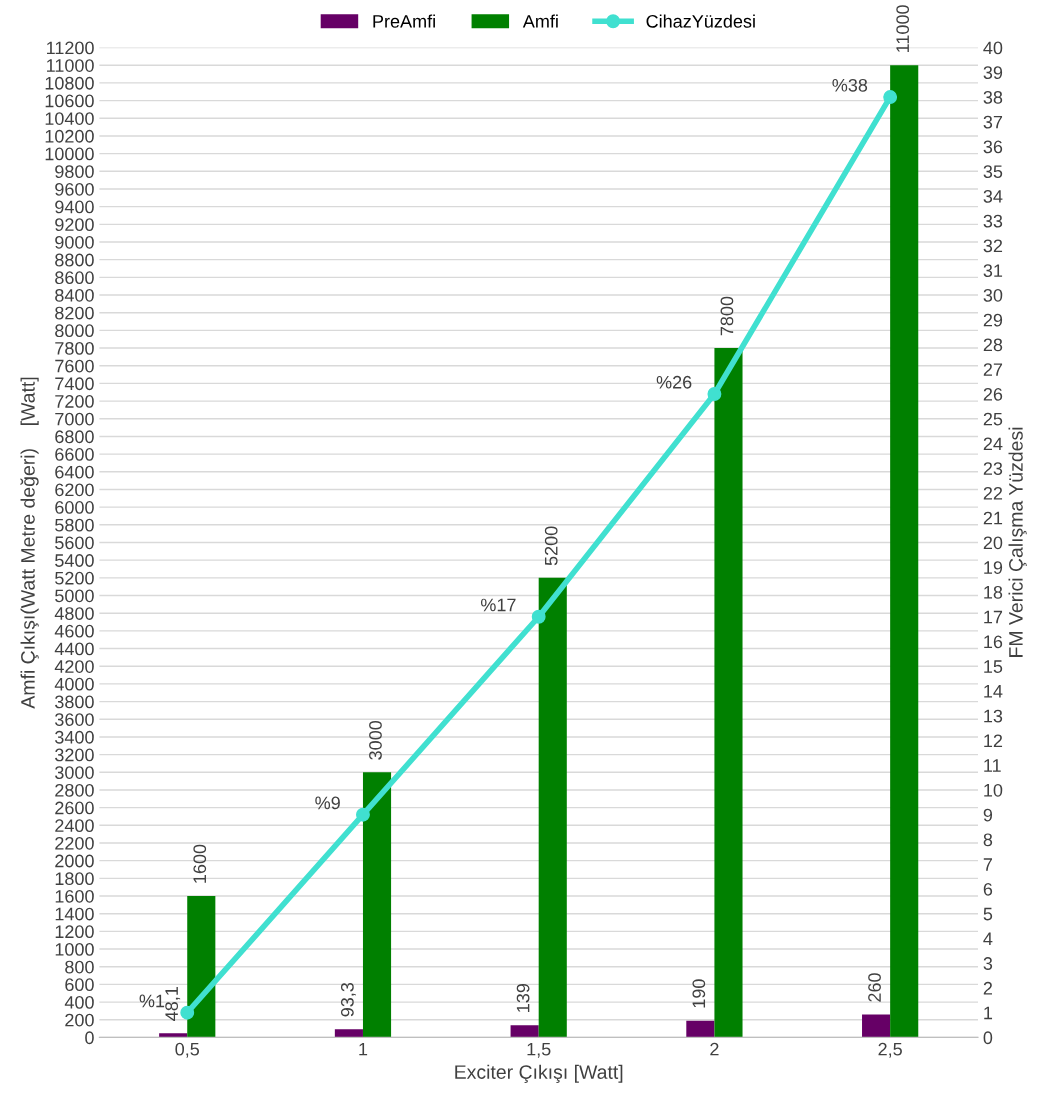 The width and height of the screenshot is (1046, 1106). What do you see at coordinates (375, 740) in the screenshot?
I see `data-label: 3000` at bounding box center [375, 740].